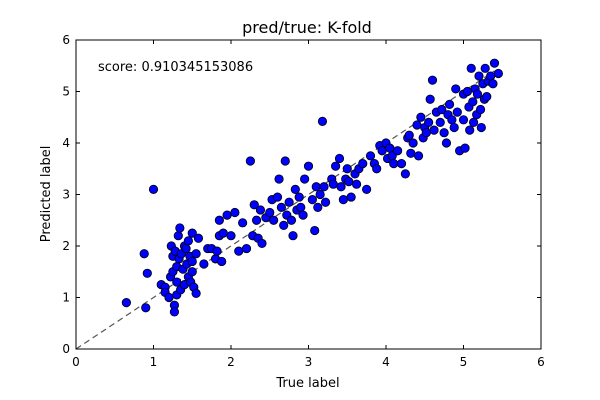 Image resolution: width=600 pixels, height=400 pixels. What do you see at coordinates (307, 27) in the screenshot?
I see `chart-title: pred/true: K-fold` at bounding box center [307, 27].